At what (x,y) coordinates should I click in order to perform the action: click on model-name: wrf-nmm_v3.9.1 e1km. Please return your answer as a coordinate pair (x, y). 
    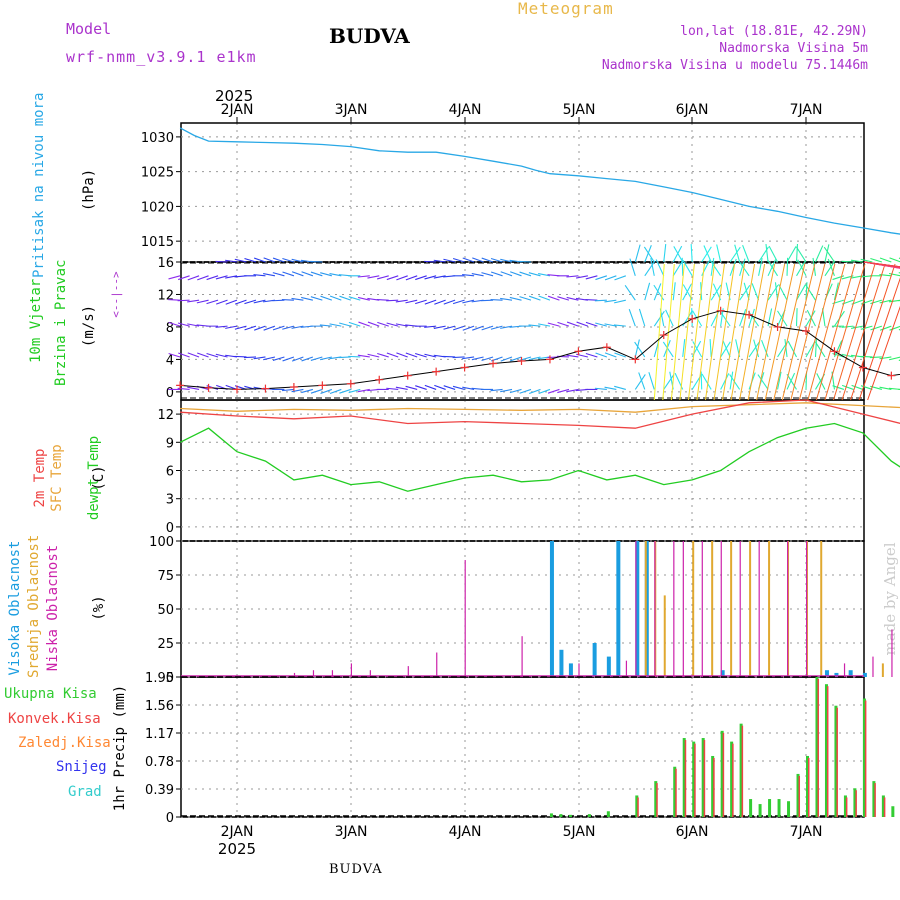
    Looking at the image, I should click on (161, 57).